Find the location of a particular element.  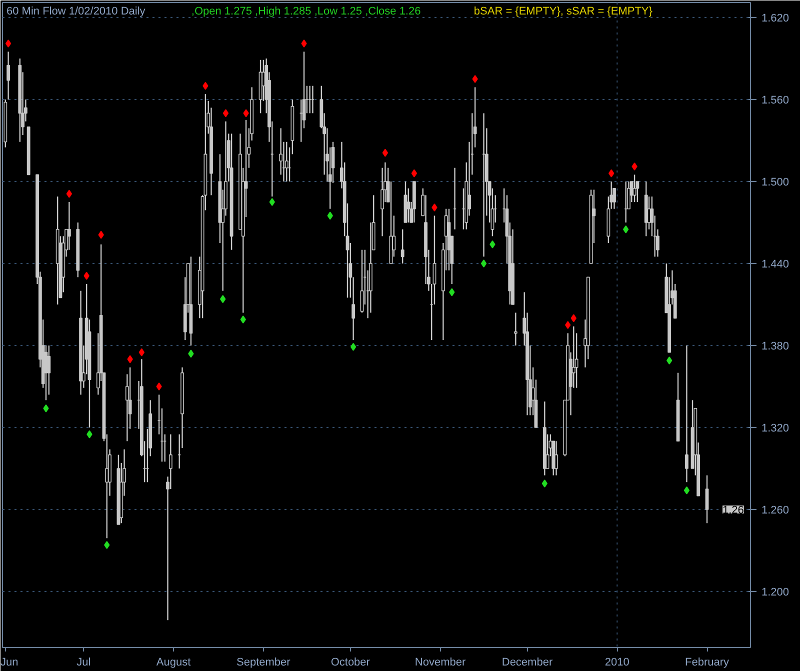

annotation: bSAR = {EMPTY}, sSAR = {EMPTY} is located at coordinates (563, 12).